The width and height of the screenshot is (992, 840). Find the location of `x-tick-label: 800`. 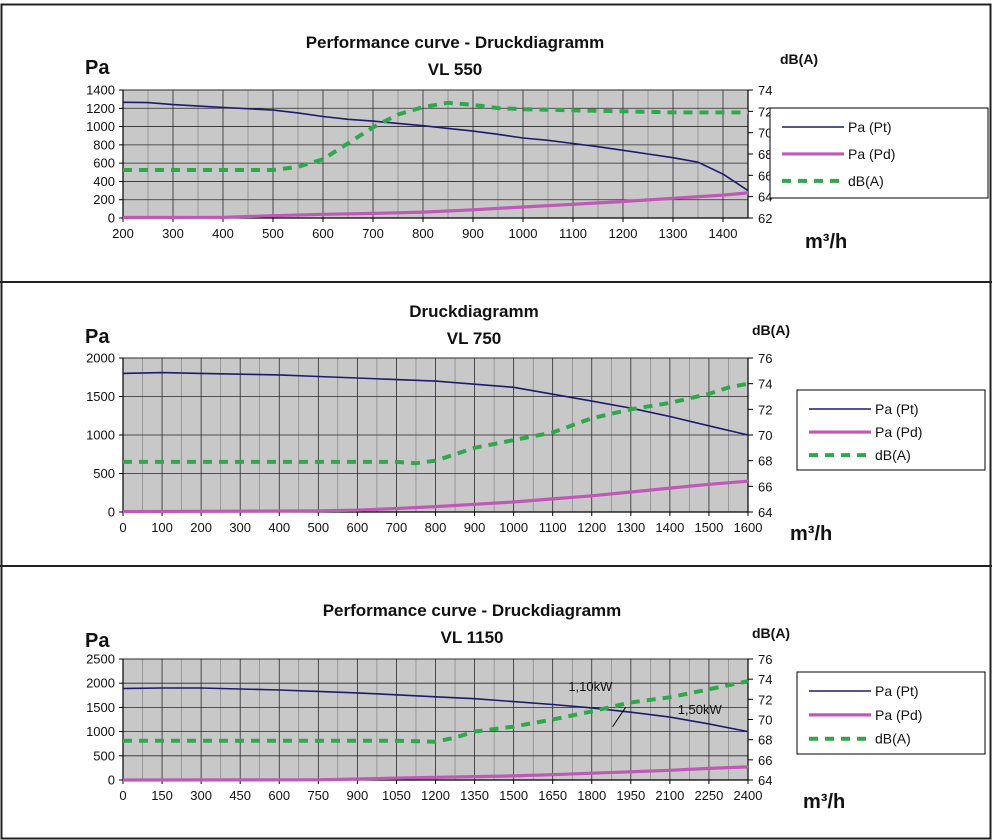

x-tick-label: 800 is located at coordinates (423, 233).